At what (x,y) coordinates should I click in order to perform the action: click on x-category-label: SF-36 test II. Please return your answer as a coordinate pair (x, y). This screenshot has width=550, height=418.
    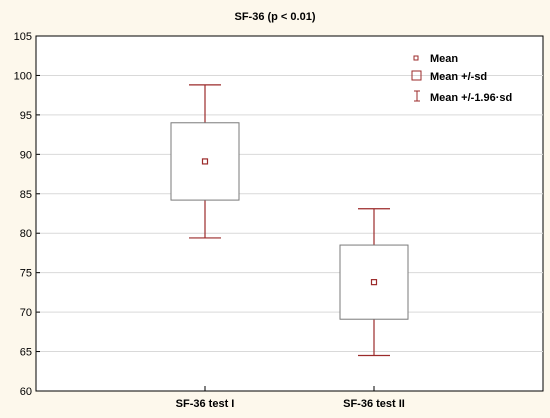
    Looking at the image, I should click on (374, 404).